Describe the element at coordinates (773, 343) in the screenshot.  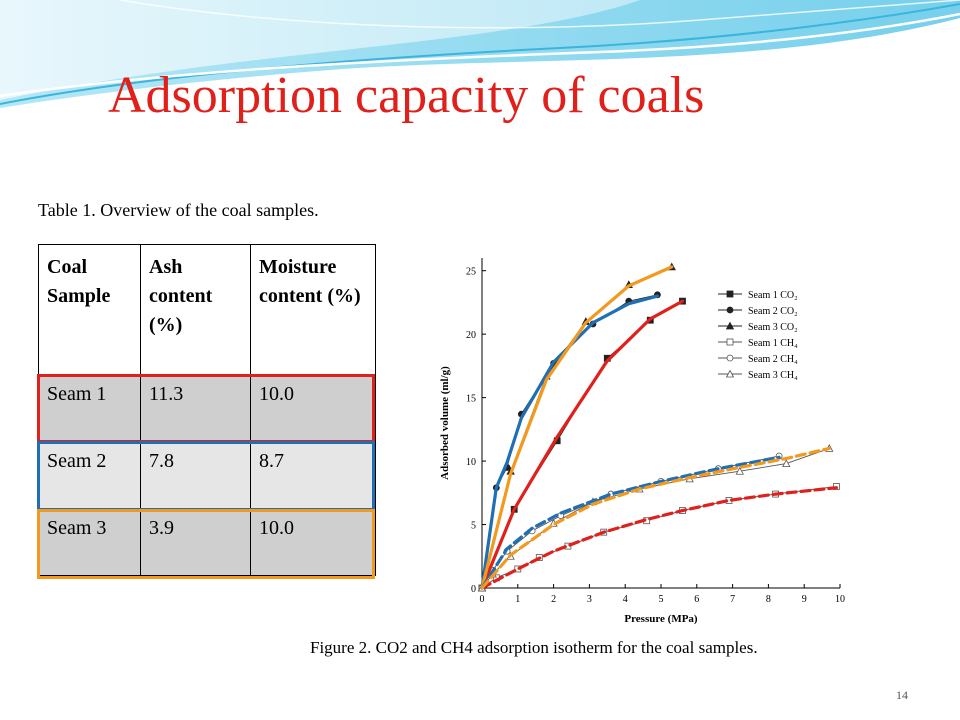
I see `legend-entry: Seam 1 CH₄` at that location.